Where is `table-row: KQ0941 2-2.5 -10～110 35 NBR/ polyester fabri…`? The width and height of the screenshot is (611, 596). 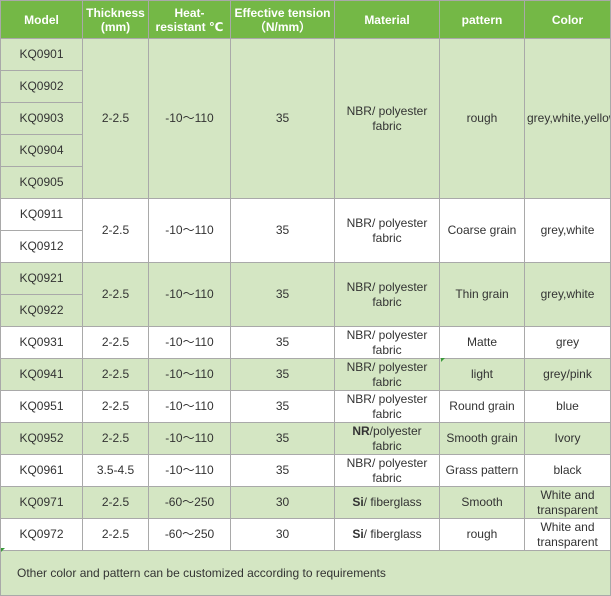
table-row: KQ0941 2-2.5 -10～110 35 NBR/ polyester fabri… is located at coordinates (305, 374).